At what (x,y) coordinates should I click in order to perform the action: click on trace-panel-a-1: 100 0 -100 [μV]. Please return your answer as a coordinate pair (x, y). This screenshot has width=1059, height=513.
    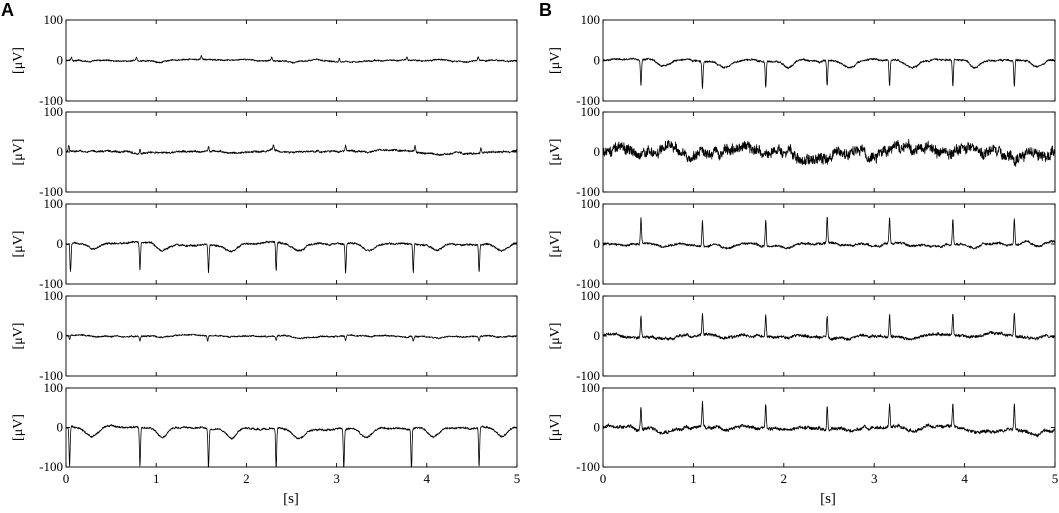
    Looking at the image, I should click on (264, 60).